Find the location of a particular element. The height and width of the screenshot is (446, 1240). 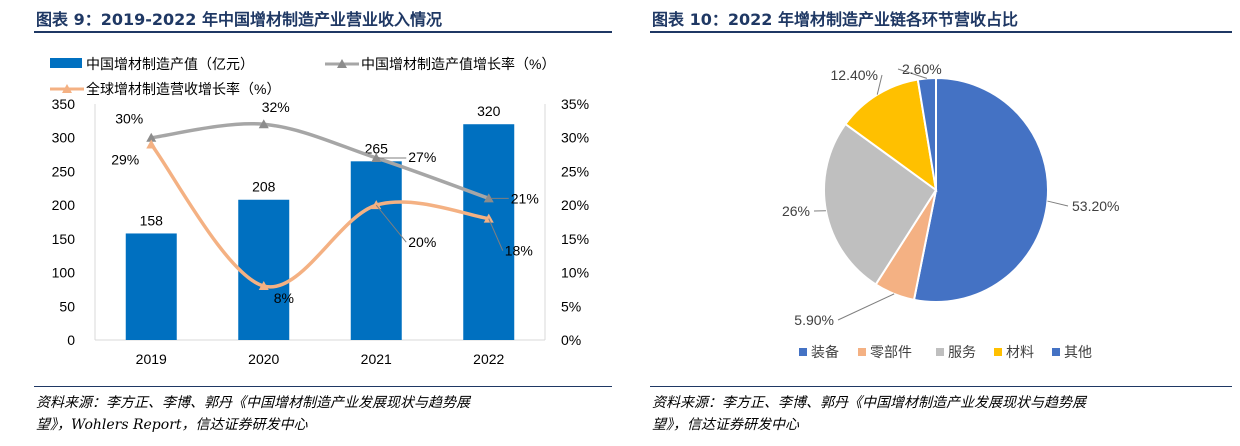

bar-value-label: 320 is located at coordinates (489, 111).